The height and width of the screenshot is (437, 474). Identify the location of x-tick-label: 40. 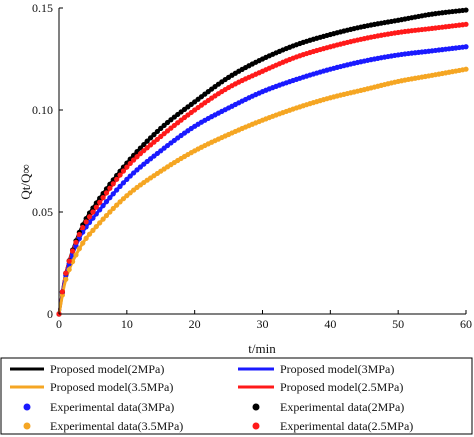
(330, 324).